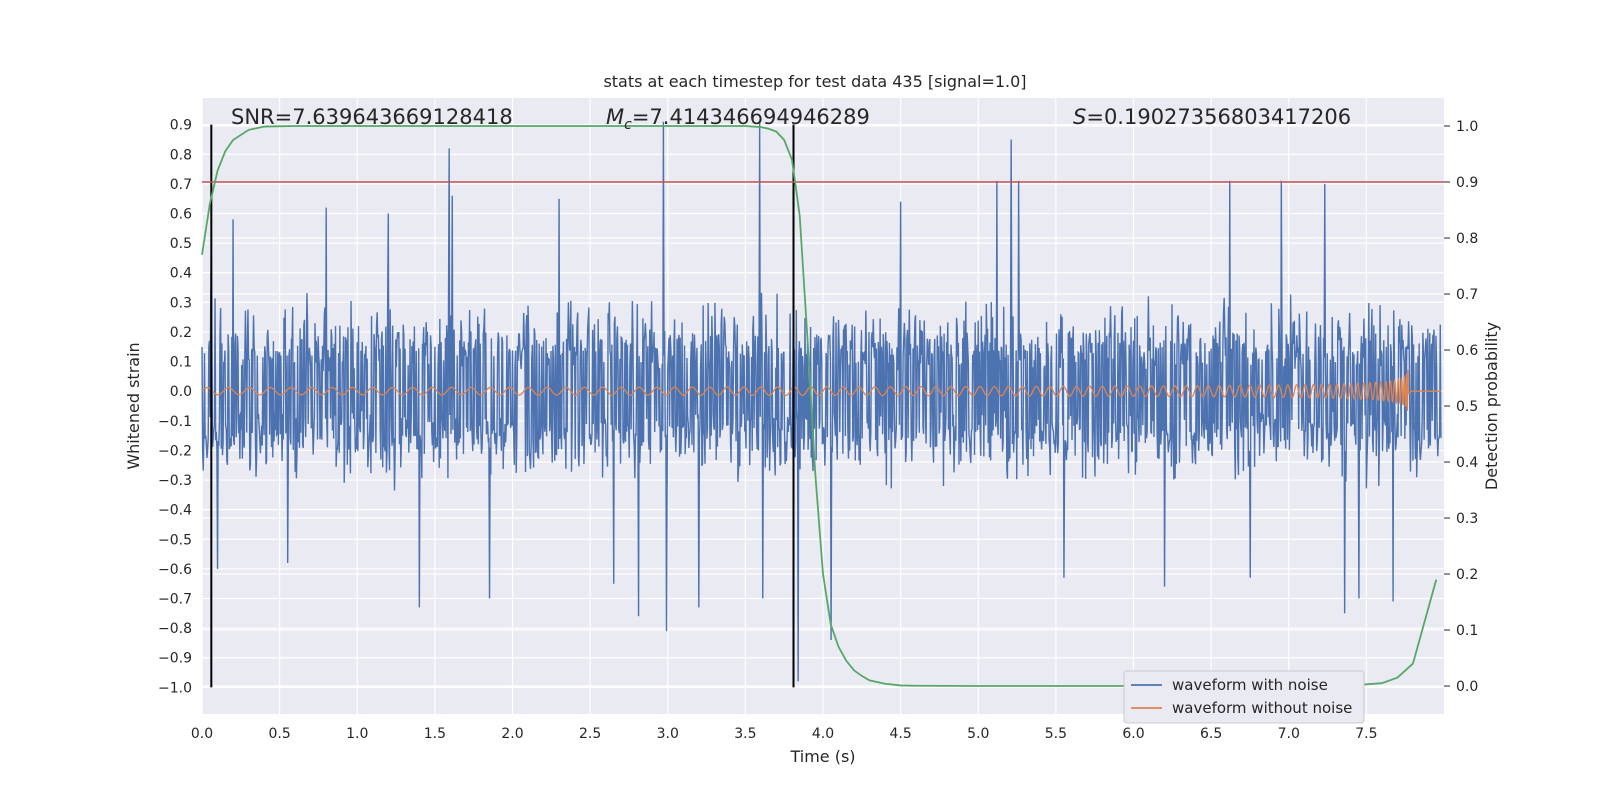 The height and width of the screenshot is (800, 1600). Describe the element at coordinates (615, 117) in the screenshot. I see `chirp-mass-symbol: M` at that location.